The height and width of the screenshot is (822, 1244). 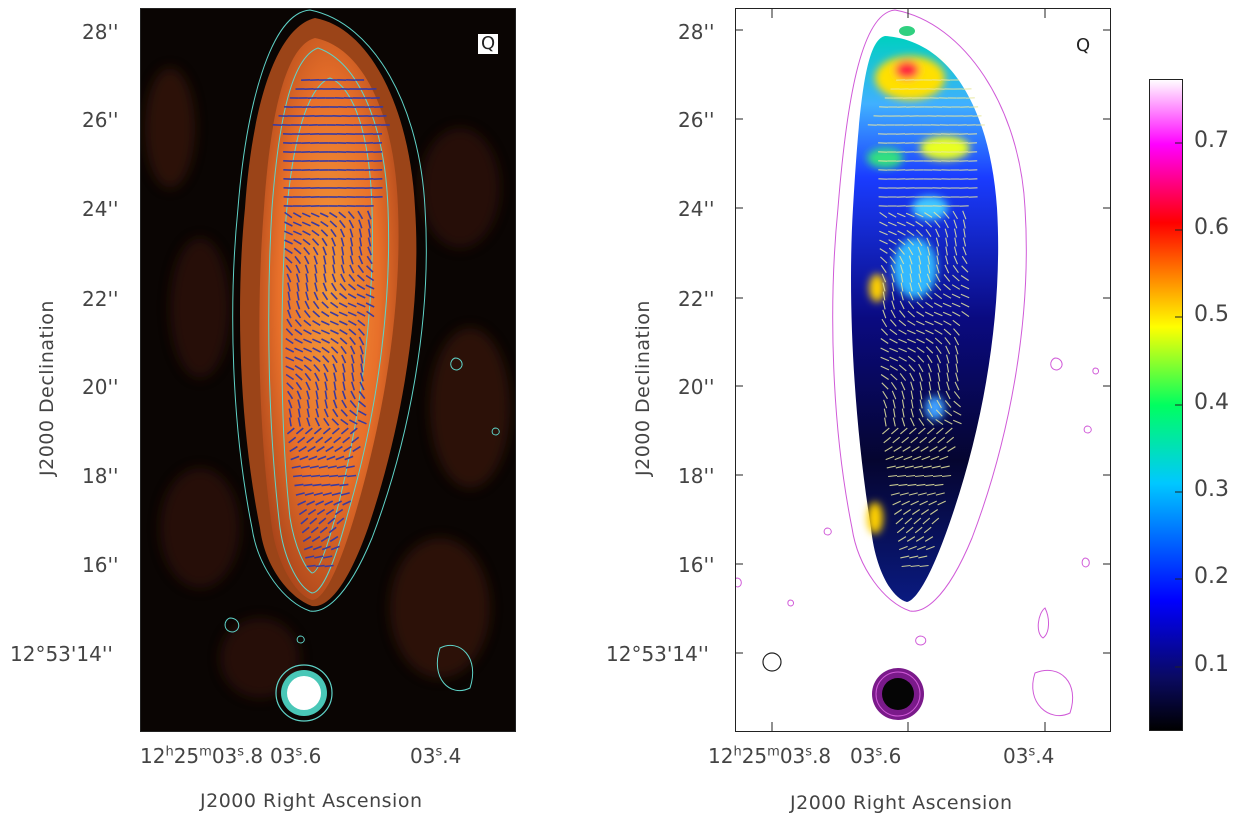 I want to click on right-y-tick: 16'', so click(x=696, y=565).